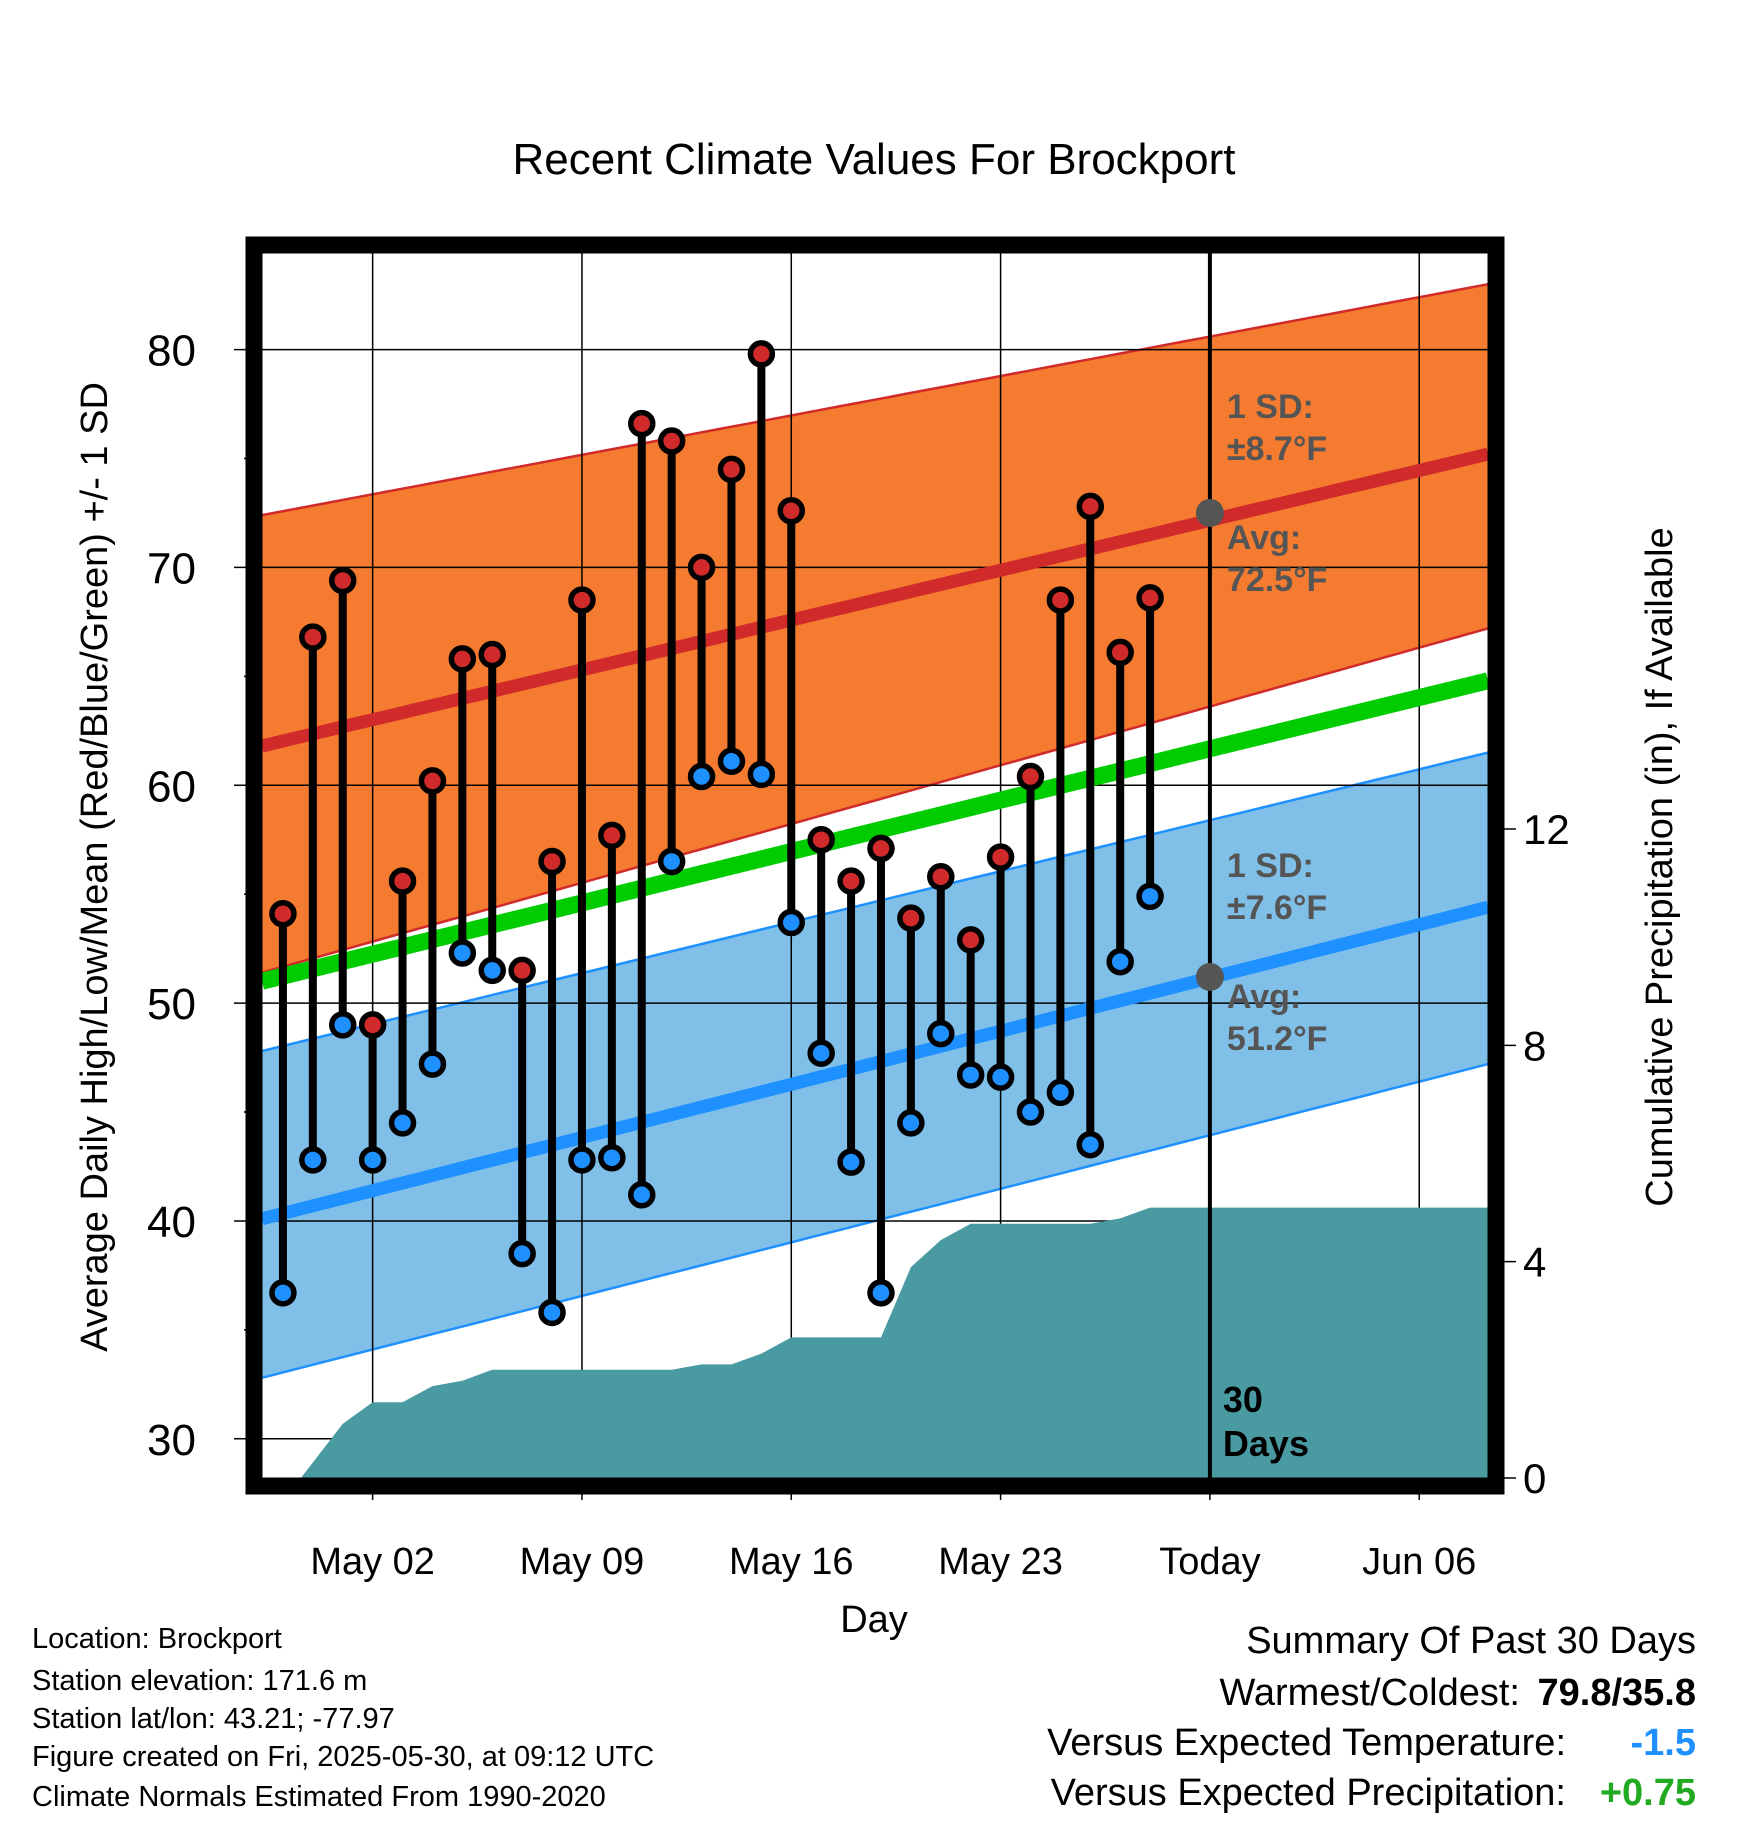 Image resolution: width=1748 pixels, height=1828 pixels. What do you see at coordinates (1209, 1562) in the screenshot?
I see `x-tick-label-4: Today` at bounding box center [1209, 1562].